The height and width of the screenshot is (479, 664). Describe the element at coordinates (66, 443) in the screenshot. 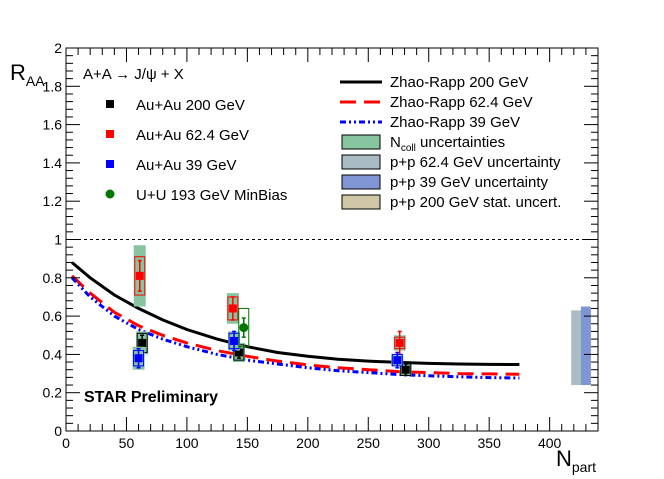

I see `x-tick-label: 0` at that location.